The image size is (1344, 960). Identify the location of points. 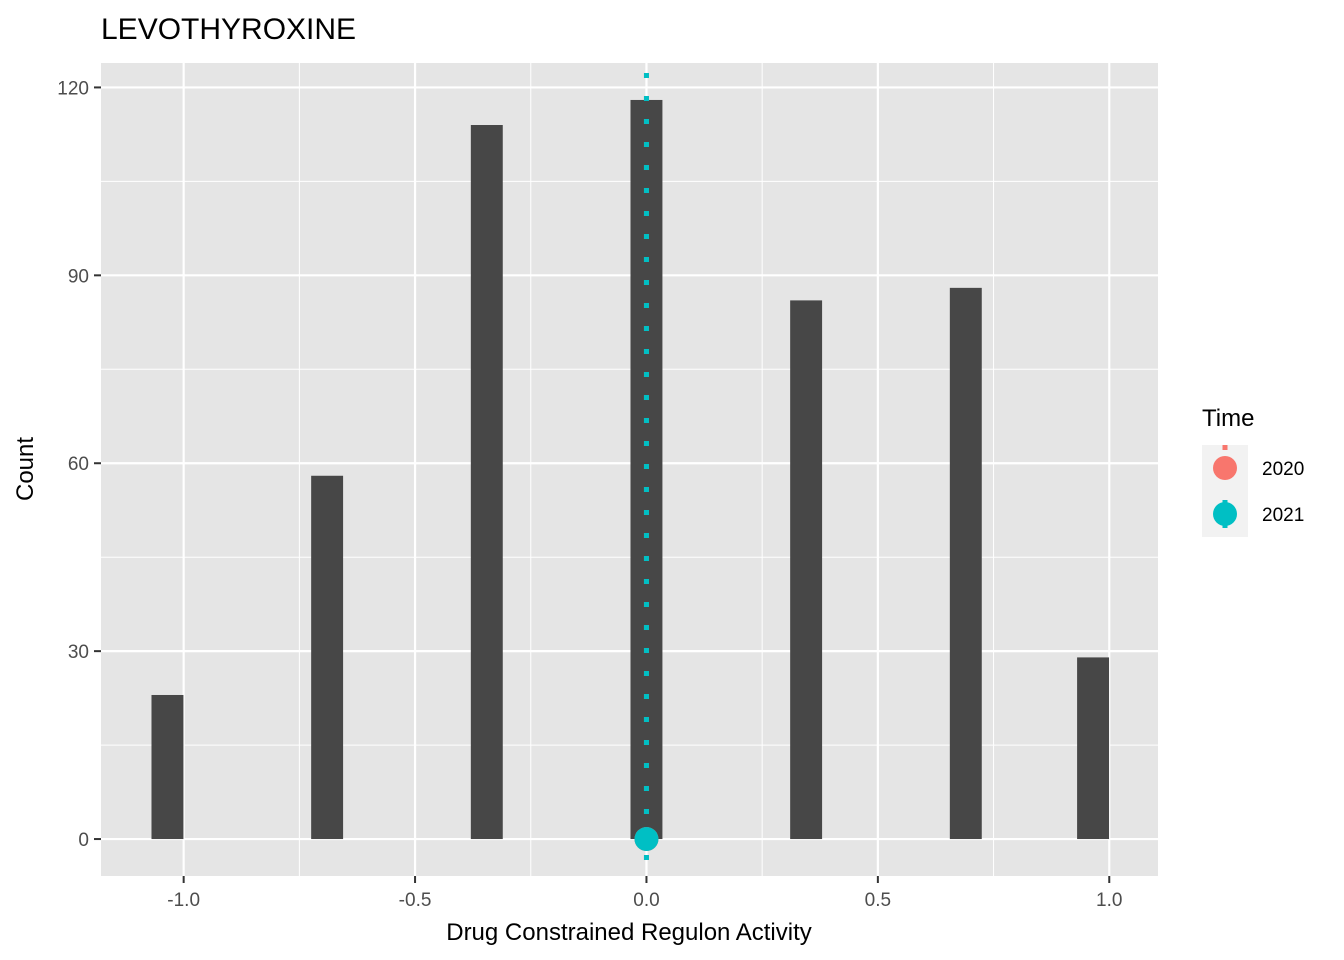
(646, 839).